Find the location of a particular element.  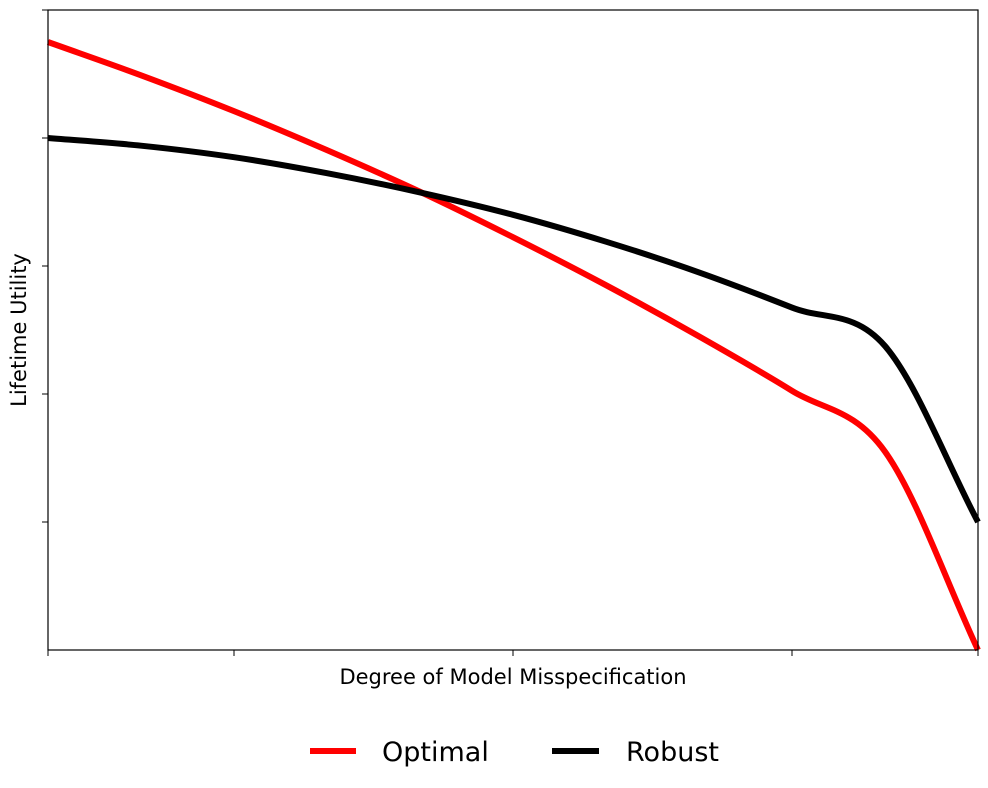

x-axis-label: Degree of Model Misspecification is located at coordinates (512, 677).